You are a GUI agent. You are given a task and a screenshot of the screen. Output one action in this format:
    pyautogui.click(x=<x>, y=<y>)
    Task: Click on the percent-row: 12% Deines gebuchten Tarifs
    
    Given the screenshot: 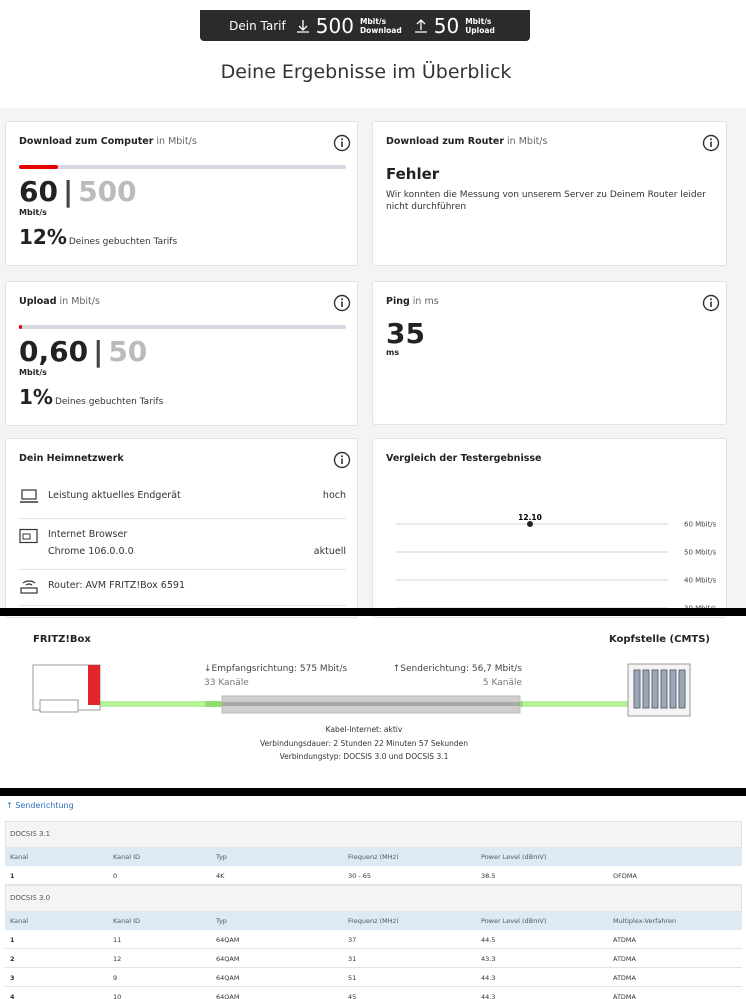 What is the action you would take?
    pyautogui.click(x=98, y=237)
    